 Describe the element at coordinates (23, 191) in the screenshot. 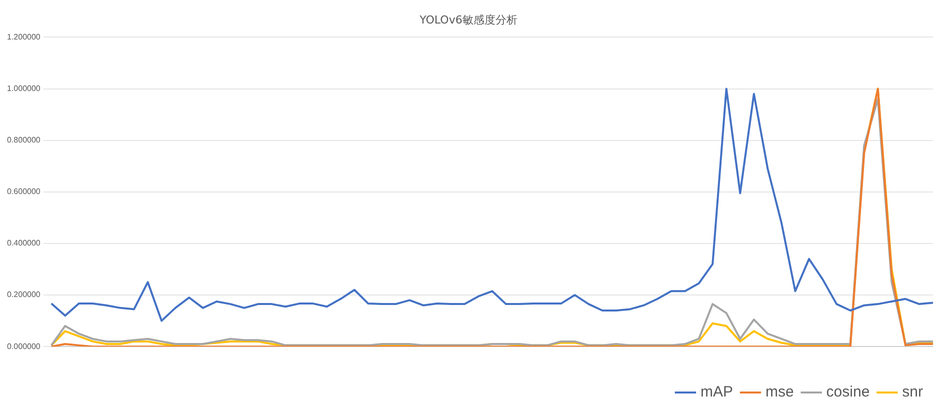

I see `y-tick-label: 0.600000` at that location.